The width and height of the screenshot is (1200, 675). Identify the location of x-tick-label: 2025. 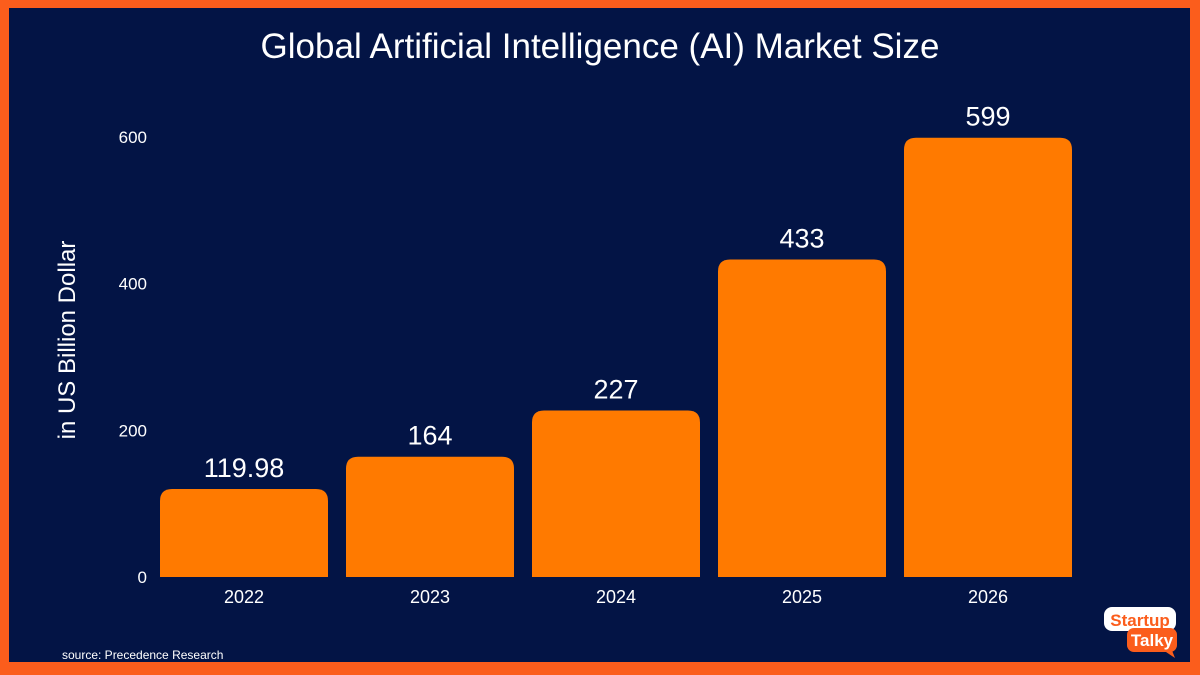
(802, 597).